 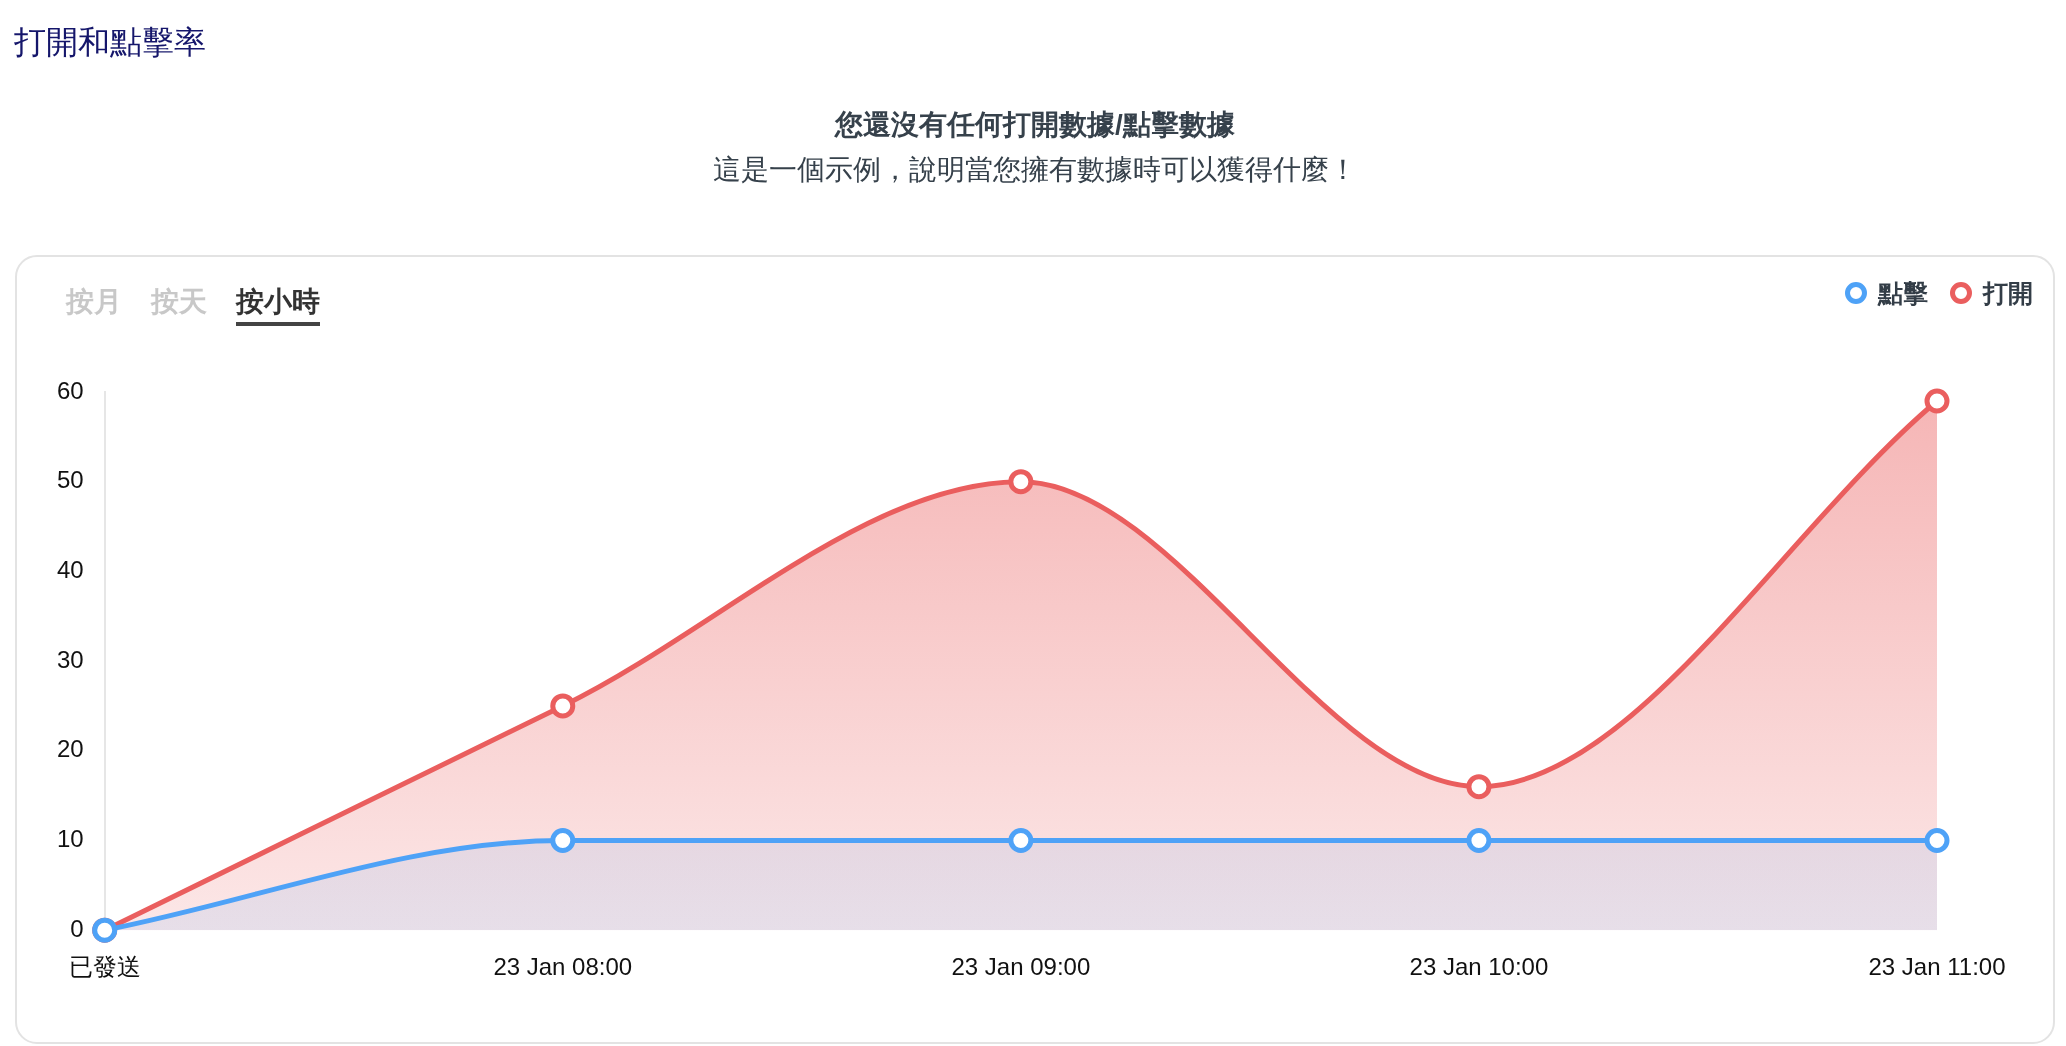 What do you see at coordinates (70, 659) in the screenshot?
I see `y-tick-label: 30` at bounding box center [70, 659].